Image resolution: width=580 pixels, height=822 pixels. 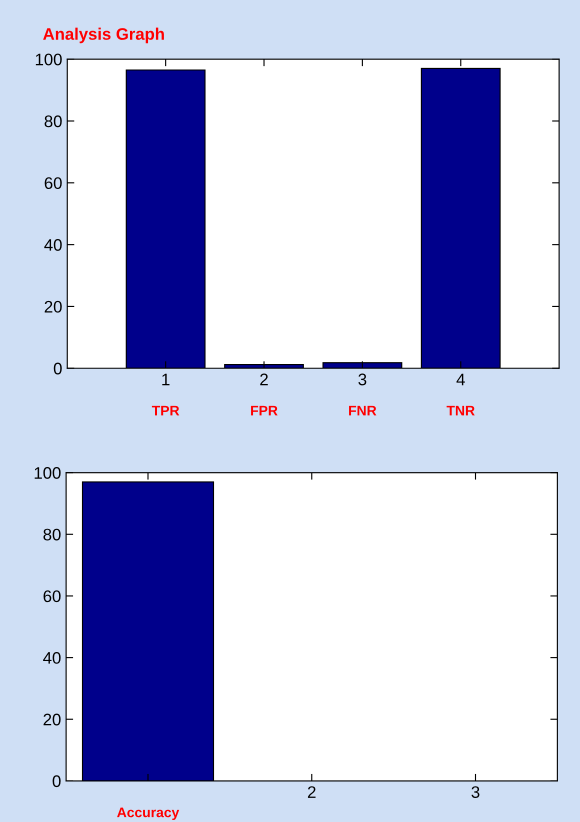 What do you see at coordinates (166, 411) in the screenshot?
I see `text: TPR` at bounding box center [166, 411].